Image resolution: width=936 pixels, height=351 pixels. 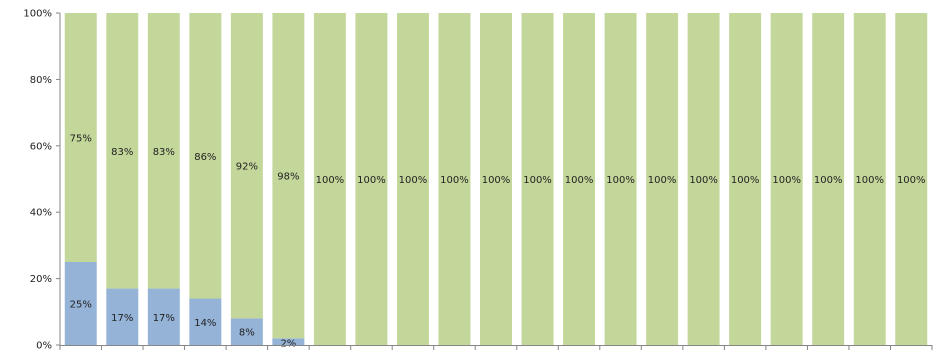 I want to click on y-tick-label-40: 40%, so click(x=41, y=213).